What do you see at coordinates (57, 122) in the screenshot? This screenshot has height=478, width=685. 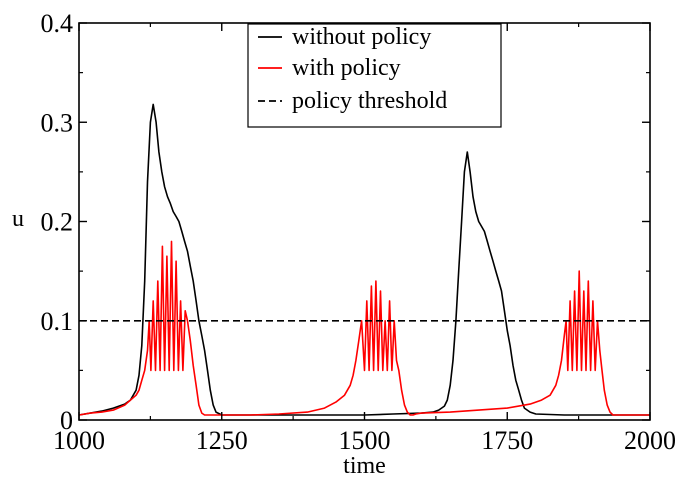 I see `y-tick-label: 0.3` at bounding box center [57, 122].